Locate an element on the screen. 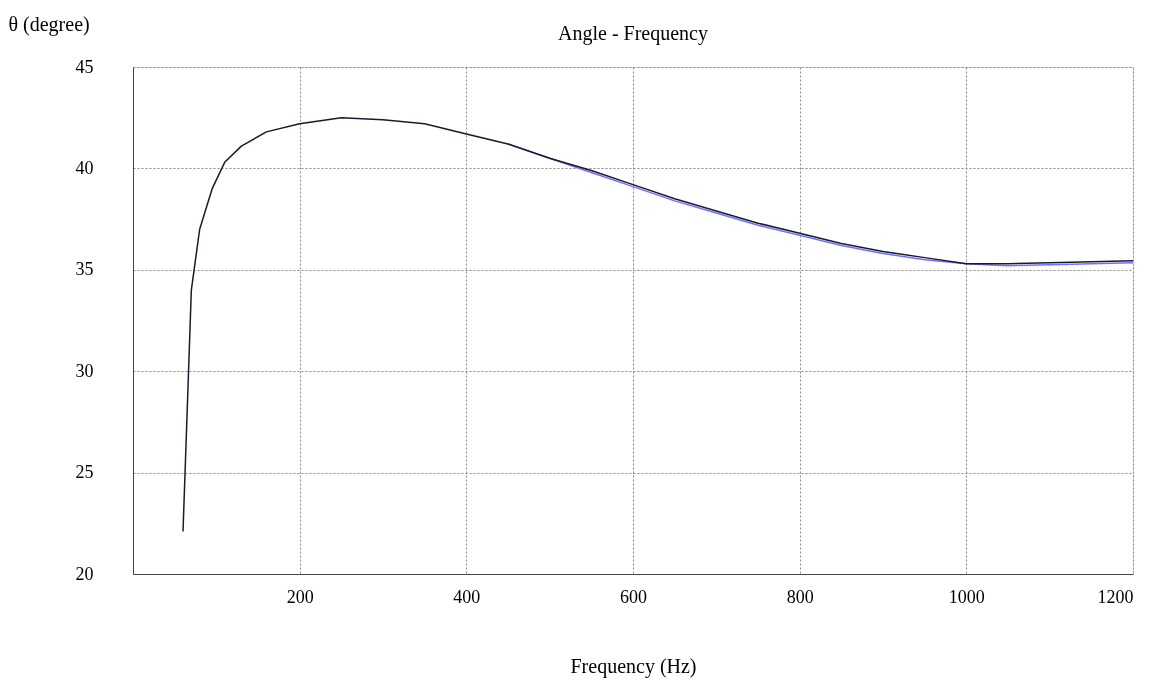  y-tick-label: 45 is located at coordinates (84, 66).